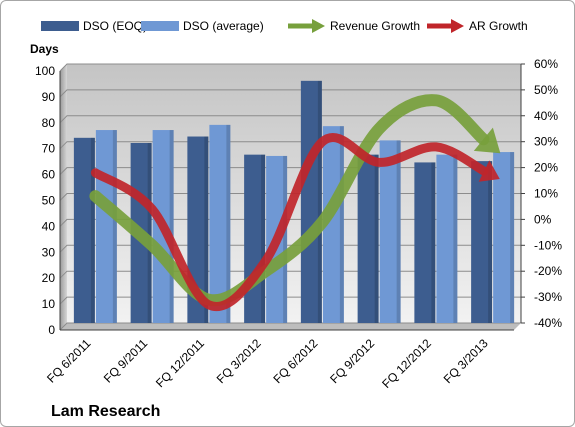 The image size is (575, 427). I want to click on y2-tick-label: -30%, so click(548, 297).